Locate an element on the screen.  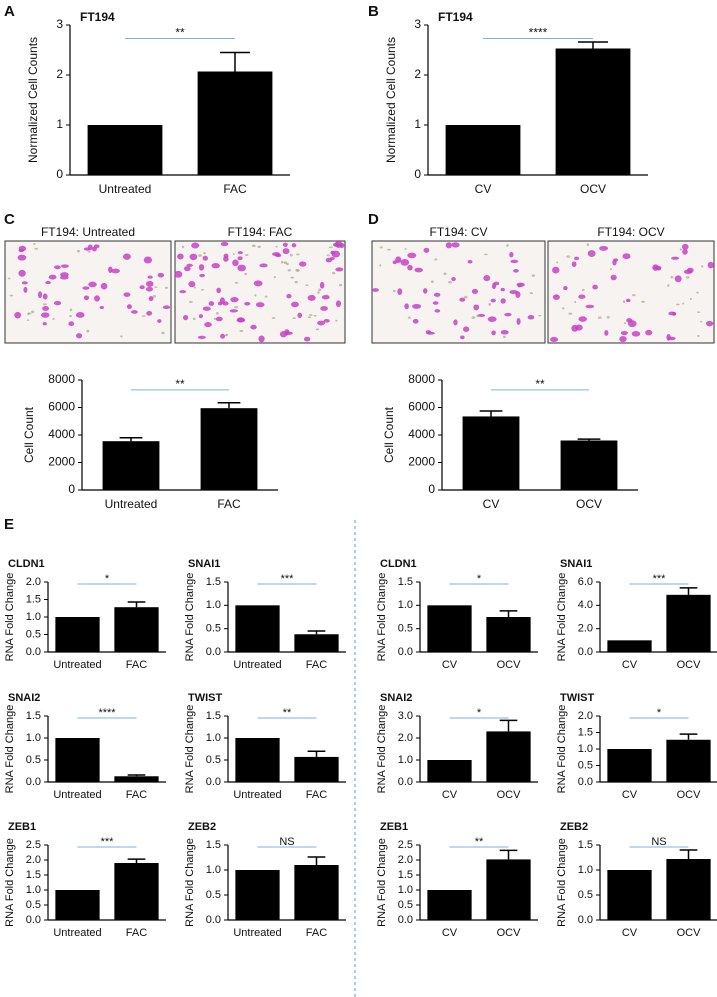
significance-label: ** is located at coordinates (287, 713).